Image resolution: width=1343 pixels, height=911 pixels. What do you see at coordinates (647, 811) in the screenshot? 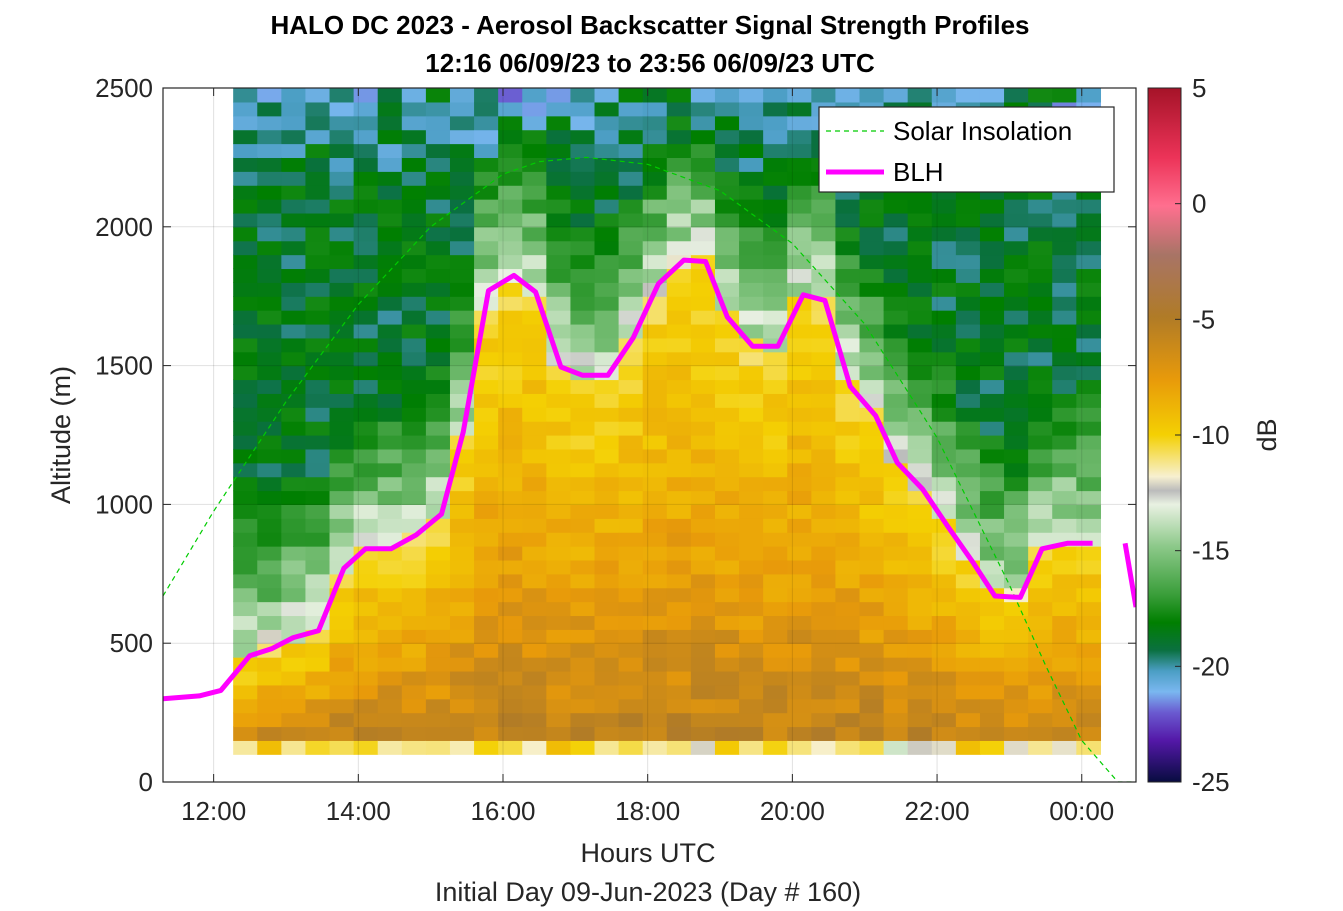
I see `x-tick-label: 18:00` at bounding box center [647, 811].